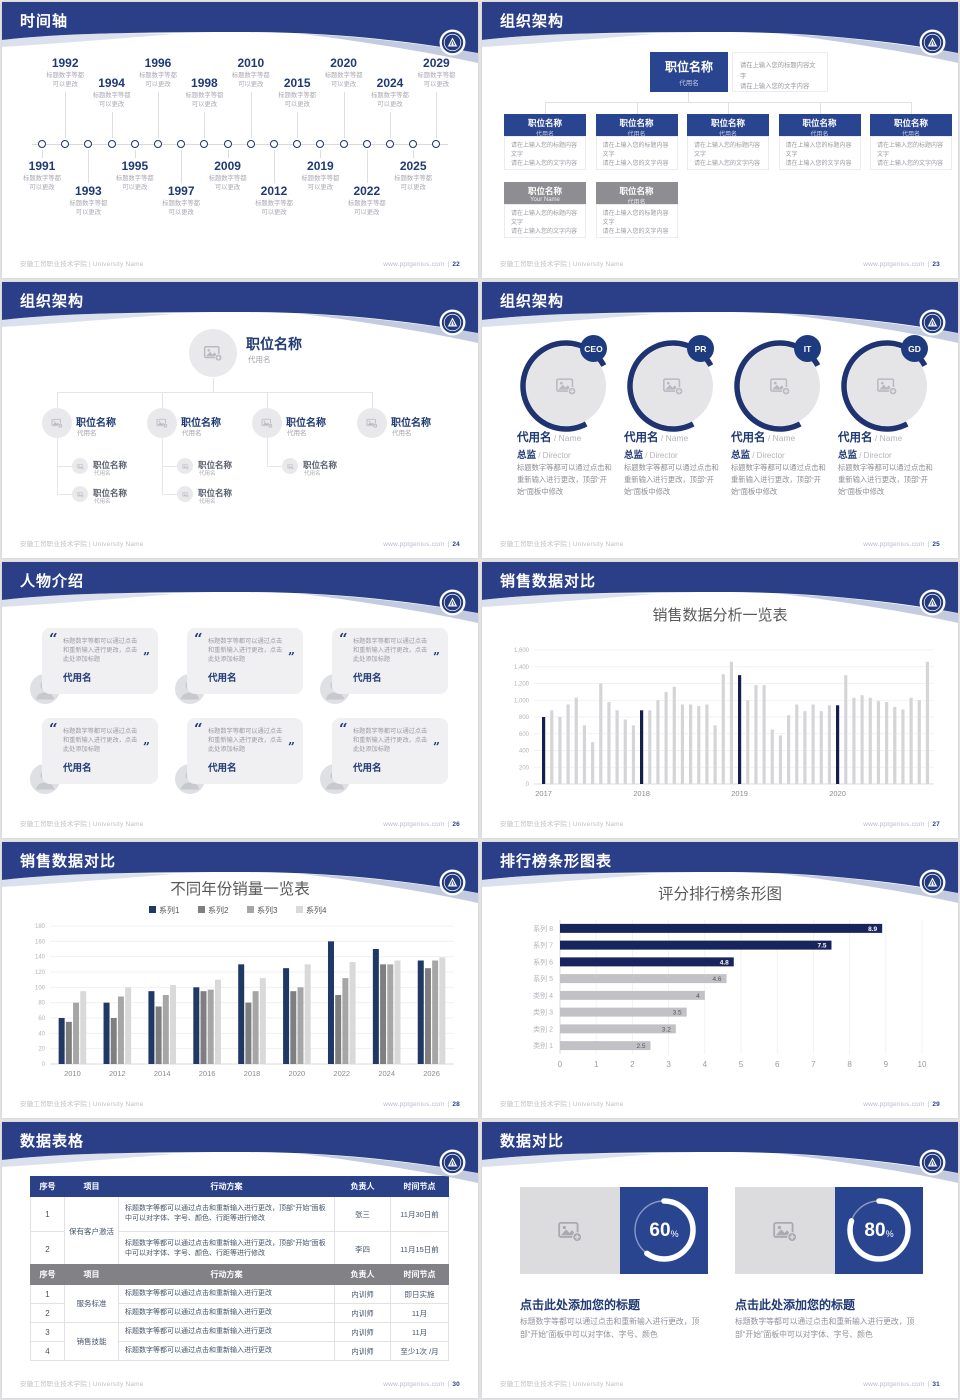 Image resolution: width=960 pixels, height=1400 pixels. I want to click on table-row: 3 销售技能 标题数字等都可以通过点击和重新输入进行更改 内训师 11月, so click(239, 1341).